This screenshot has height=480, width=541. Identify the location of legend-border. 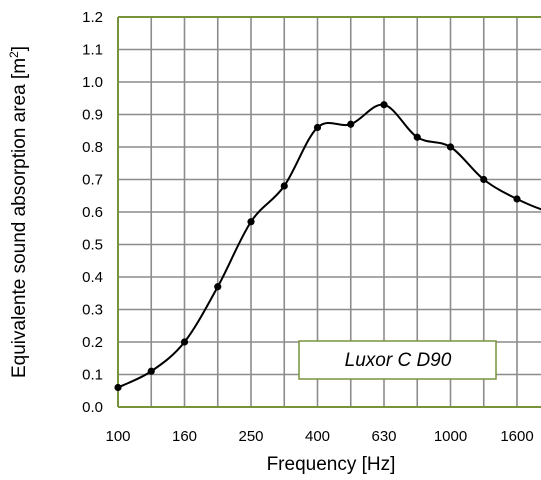
(397, 360).